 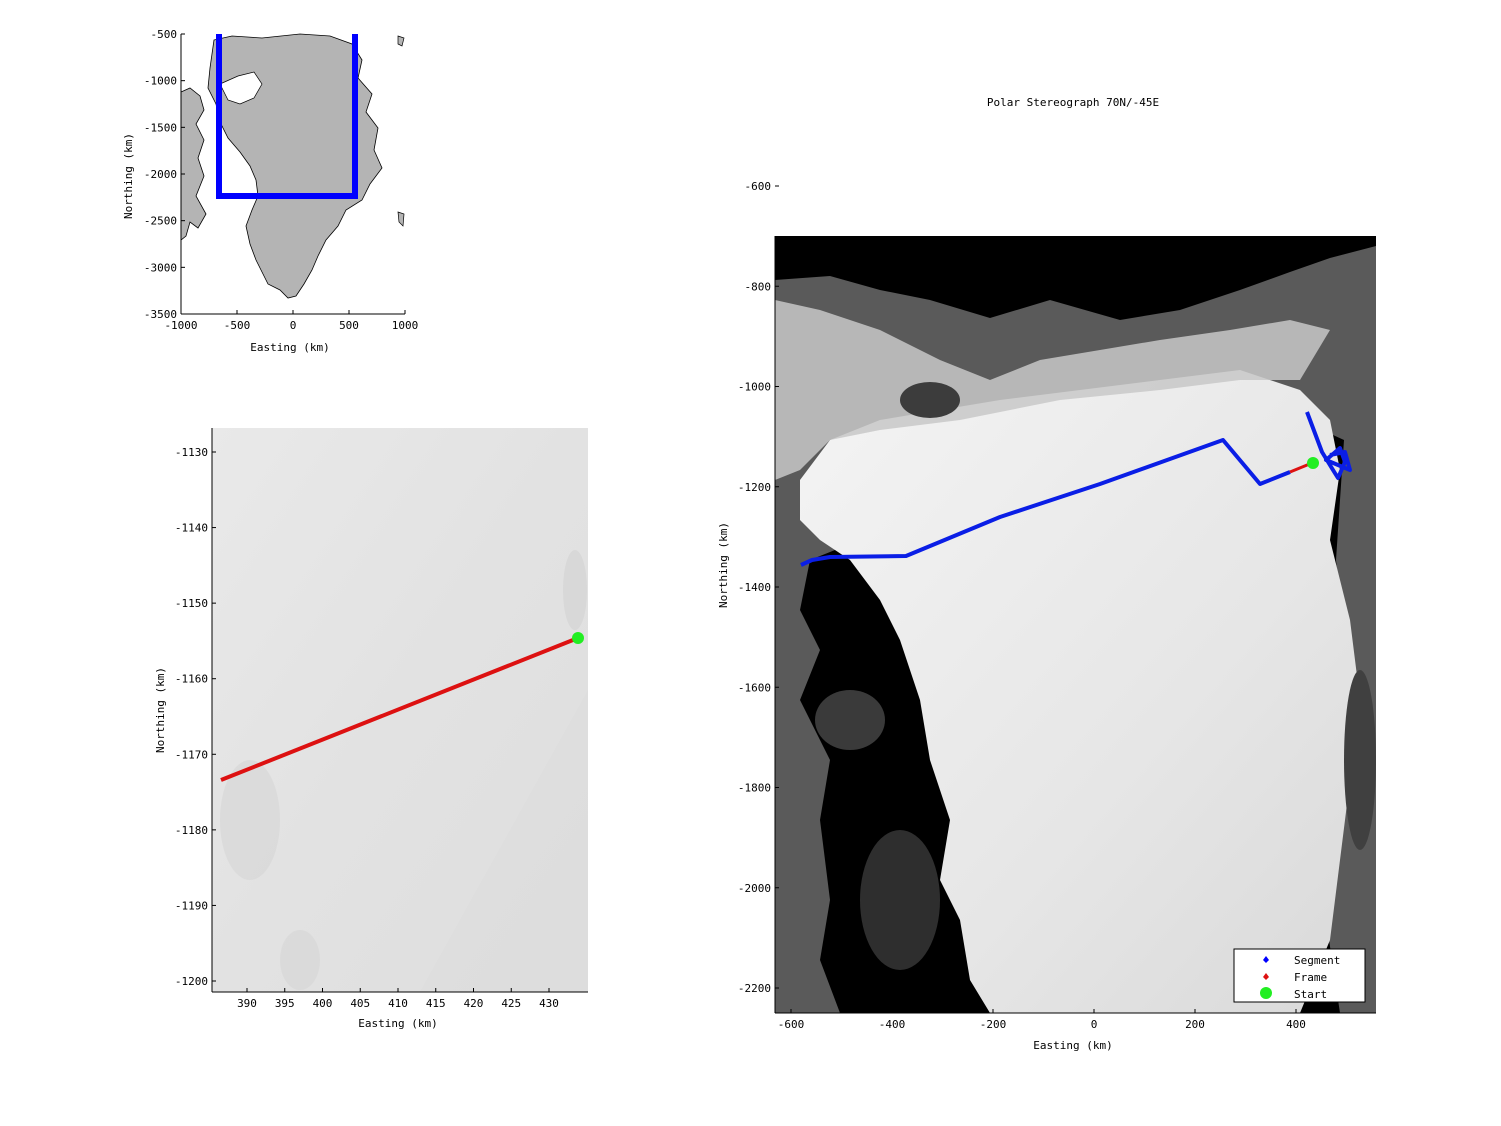 What do you see at coordinates (754, 387) in the screenshot?
I see `main-y-tick-label: -1000` at bounding box center [754, 387].